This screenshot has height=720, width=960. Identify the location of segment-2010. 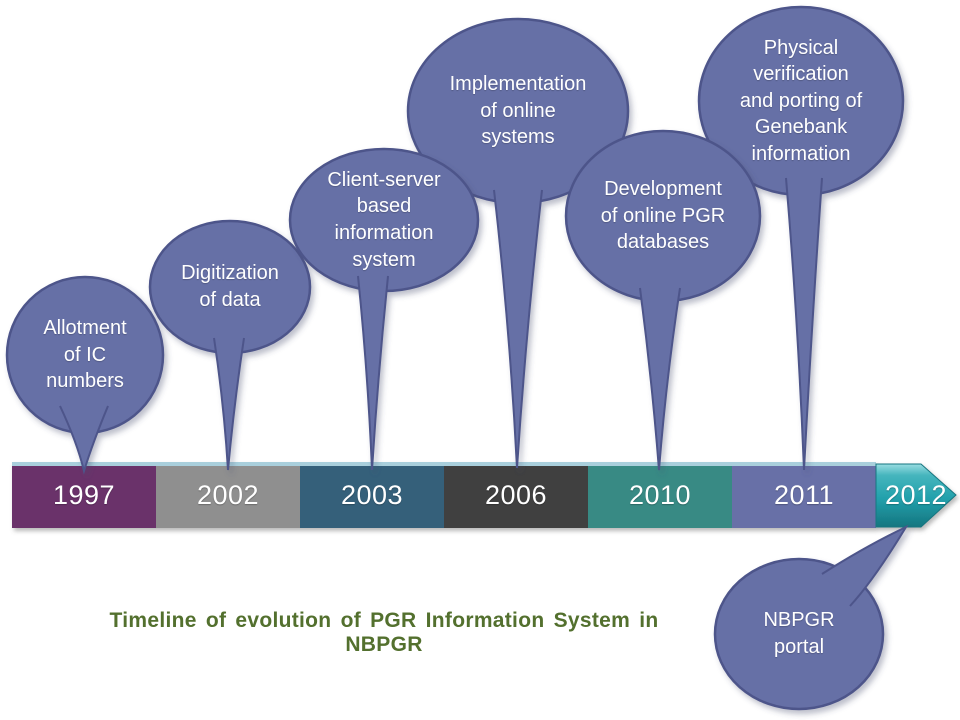
(660, 495).